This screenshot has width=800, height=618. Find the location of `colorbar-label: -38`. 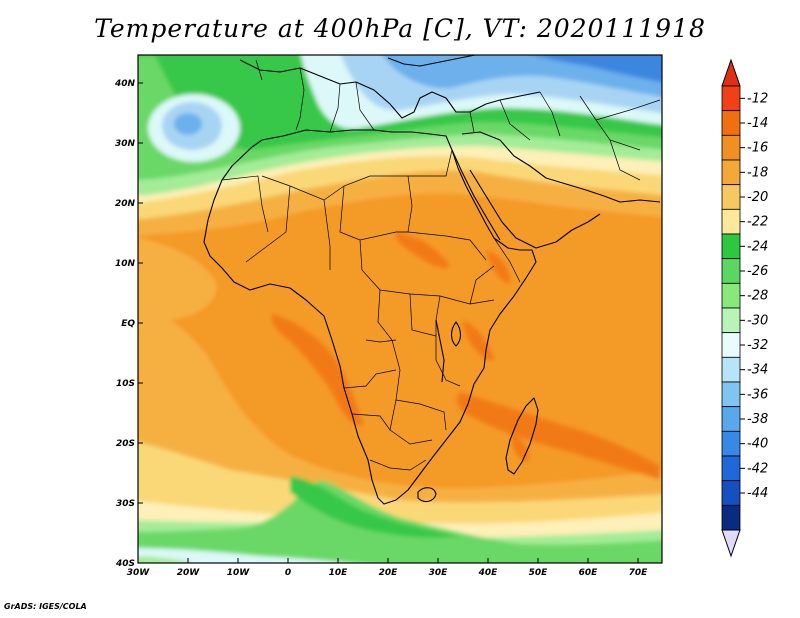

colorbar-label: -38 is located at coordinates (757, 419).